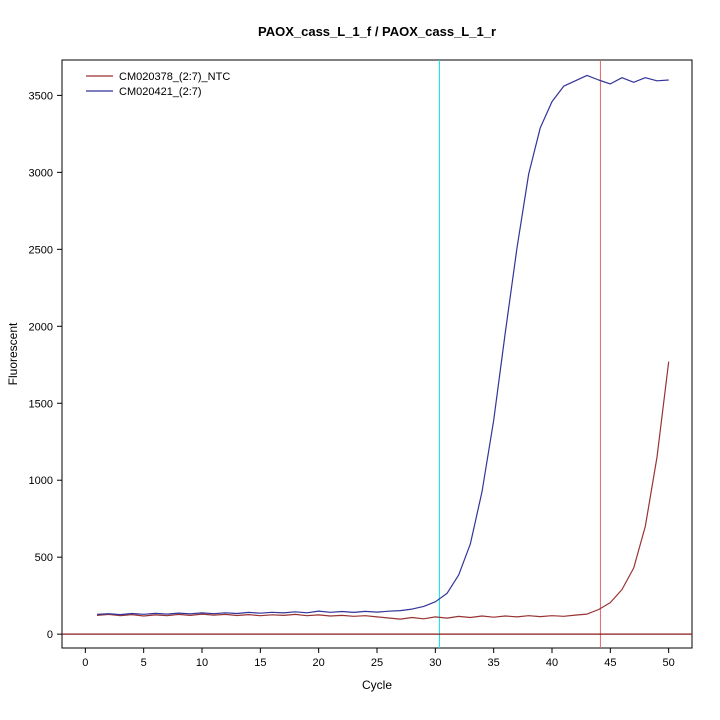  What do you see at coordinates (41, 404) in the screenshot?
I see `y-tick-label: 1500` at bounding box center [41, 404].